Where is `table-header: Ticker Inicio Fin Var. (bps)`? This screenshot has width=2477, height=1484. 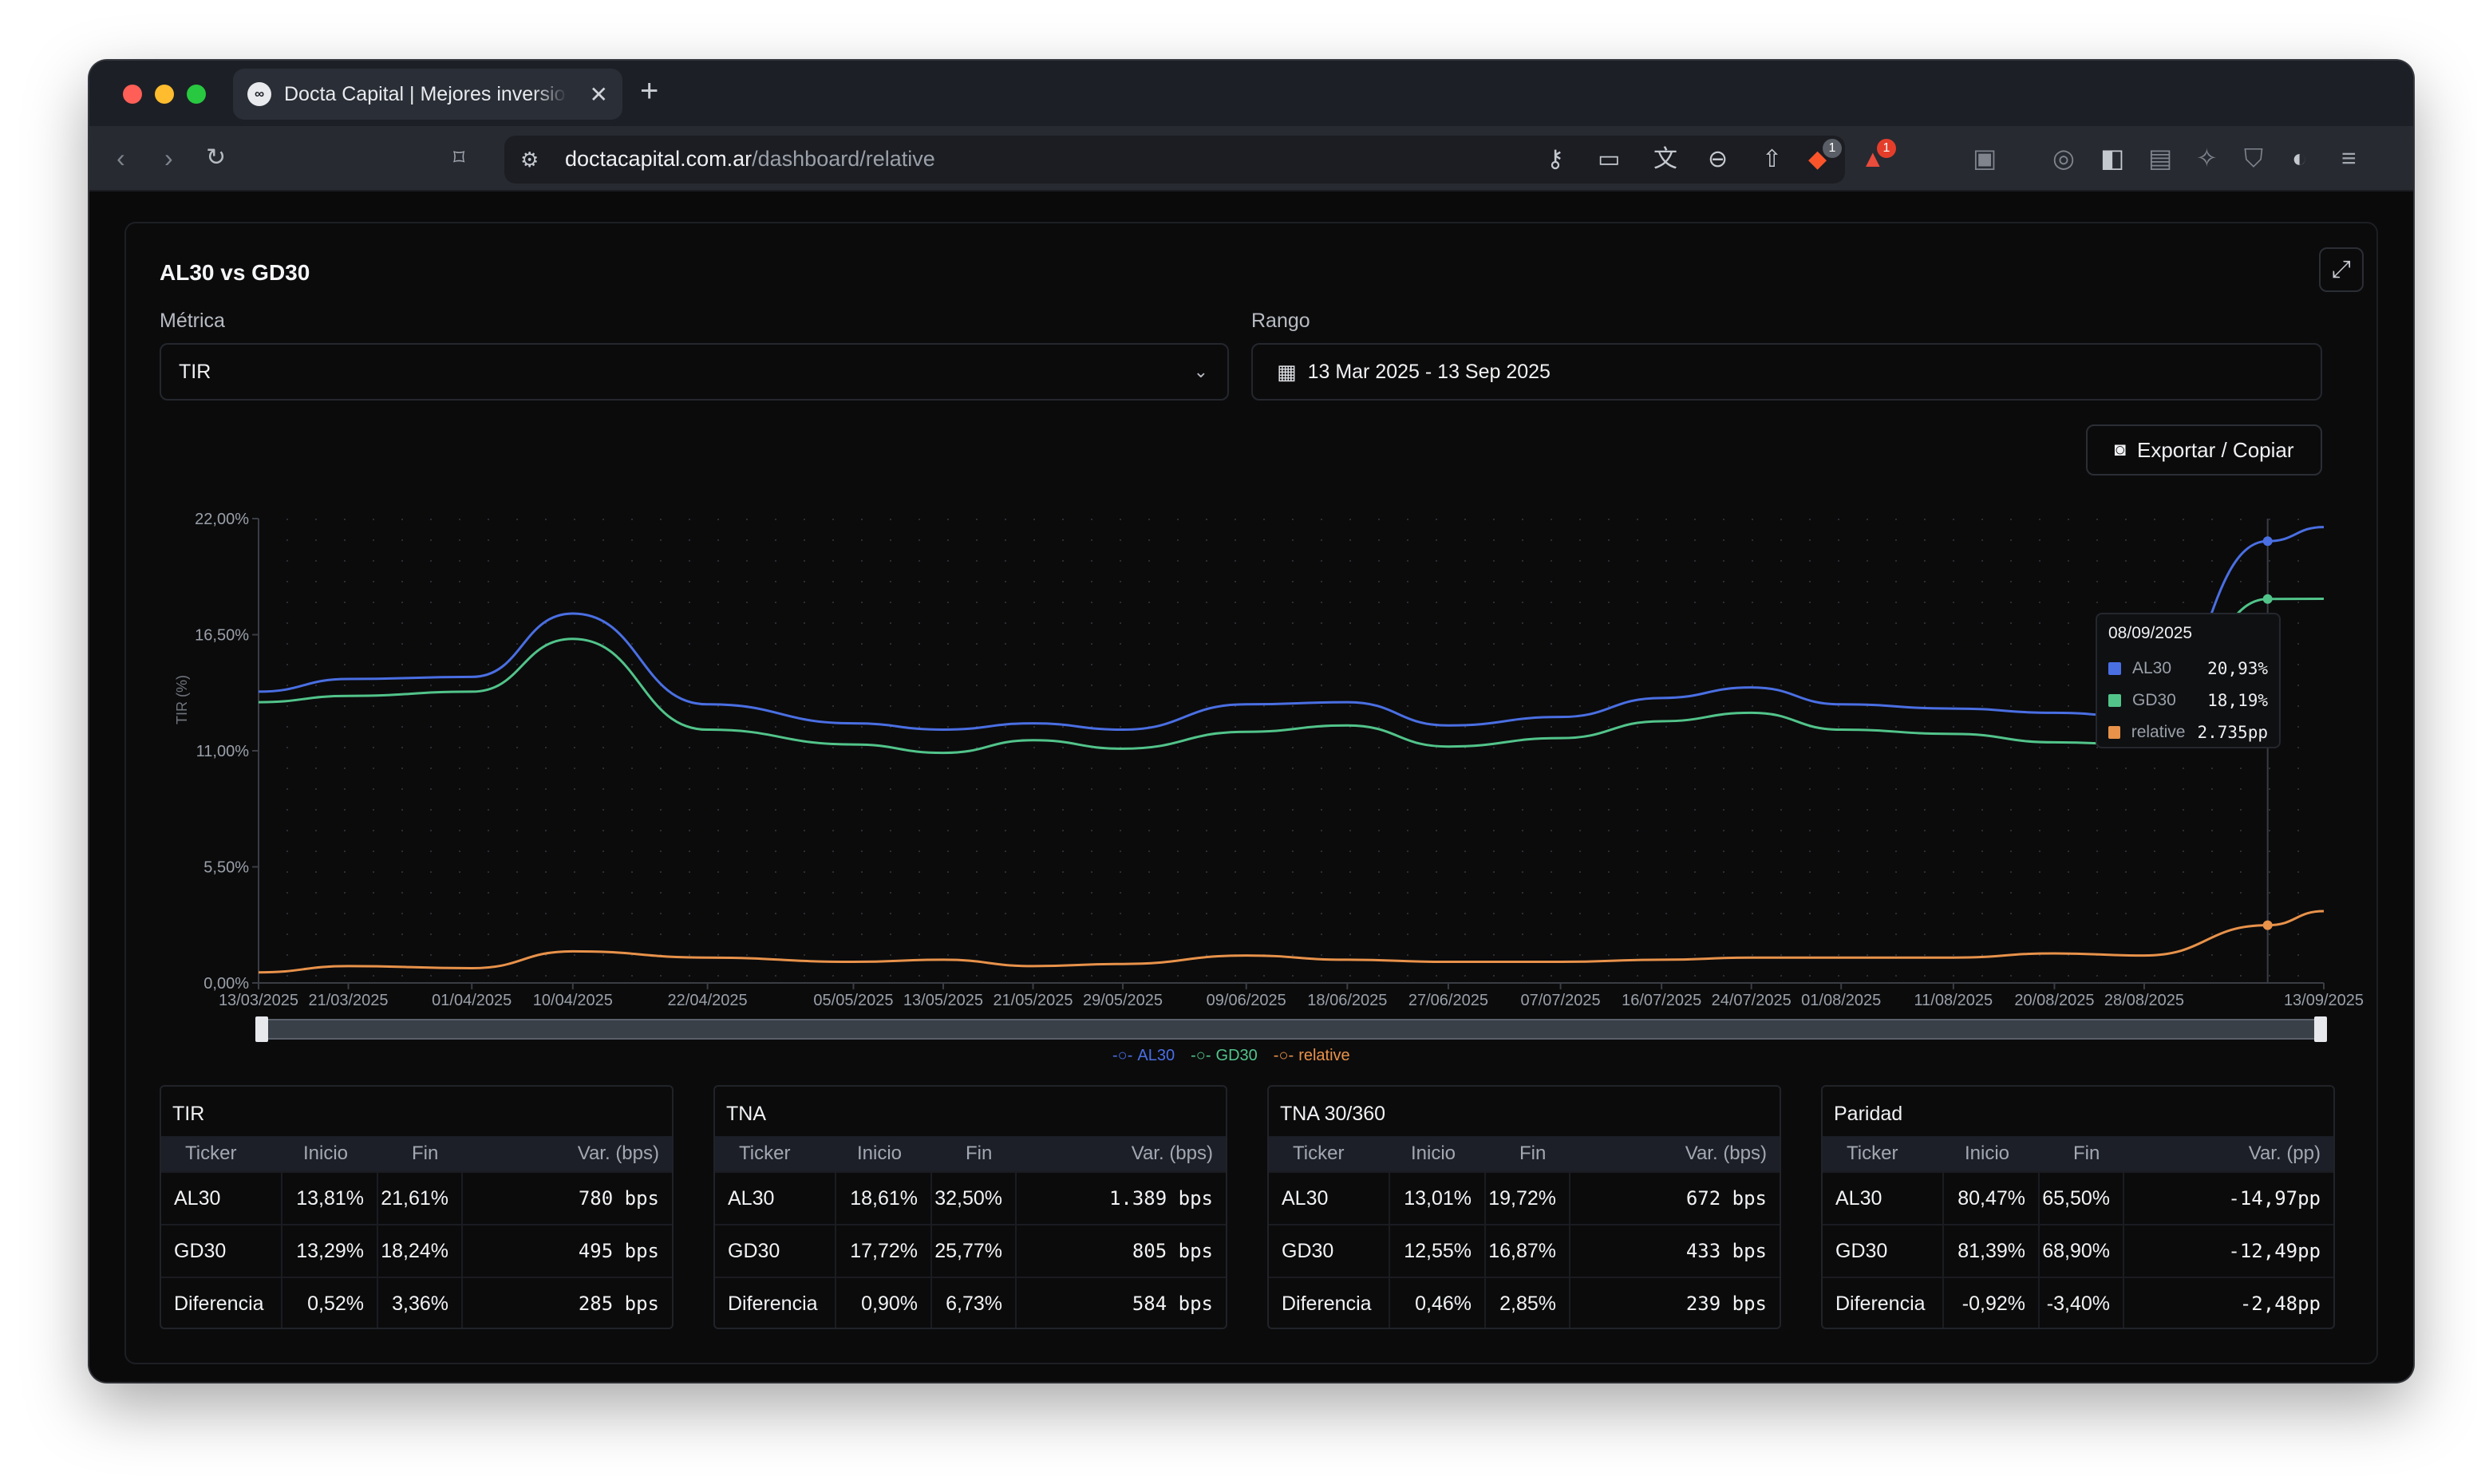 table-header: Ticker Inicio Fin Var. (bps) is located at coordinates (1524, 1153).